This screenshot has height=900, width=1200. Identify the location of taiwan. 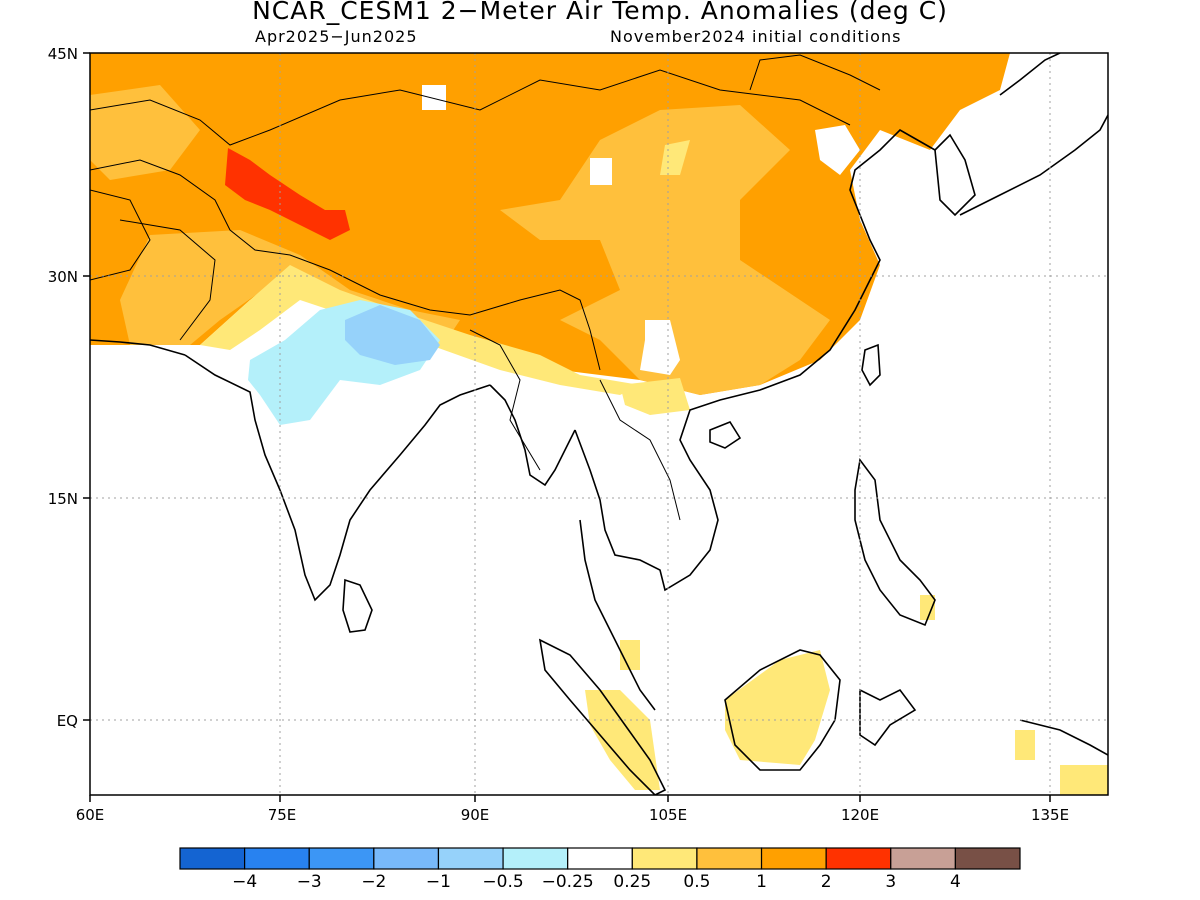
(871, 365).